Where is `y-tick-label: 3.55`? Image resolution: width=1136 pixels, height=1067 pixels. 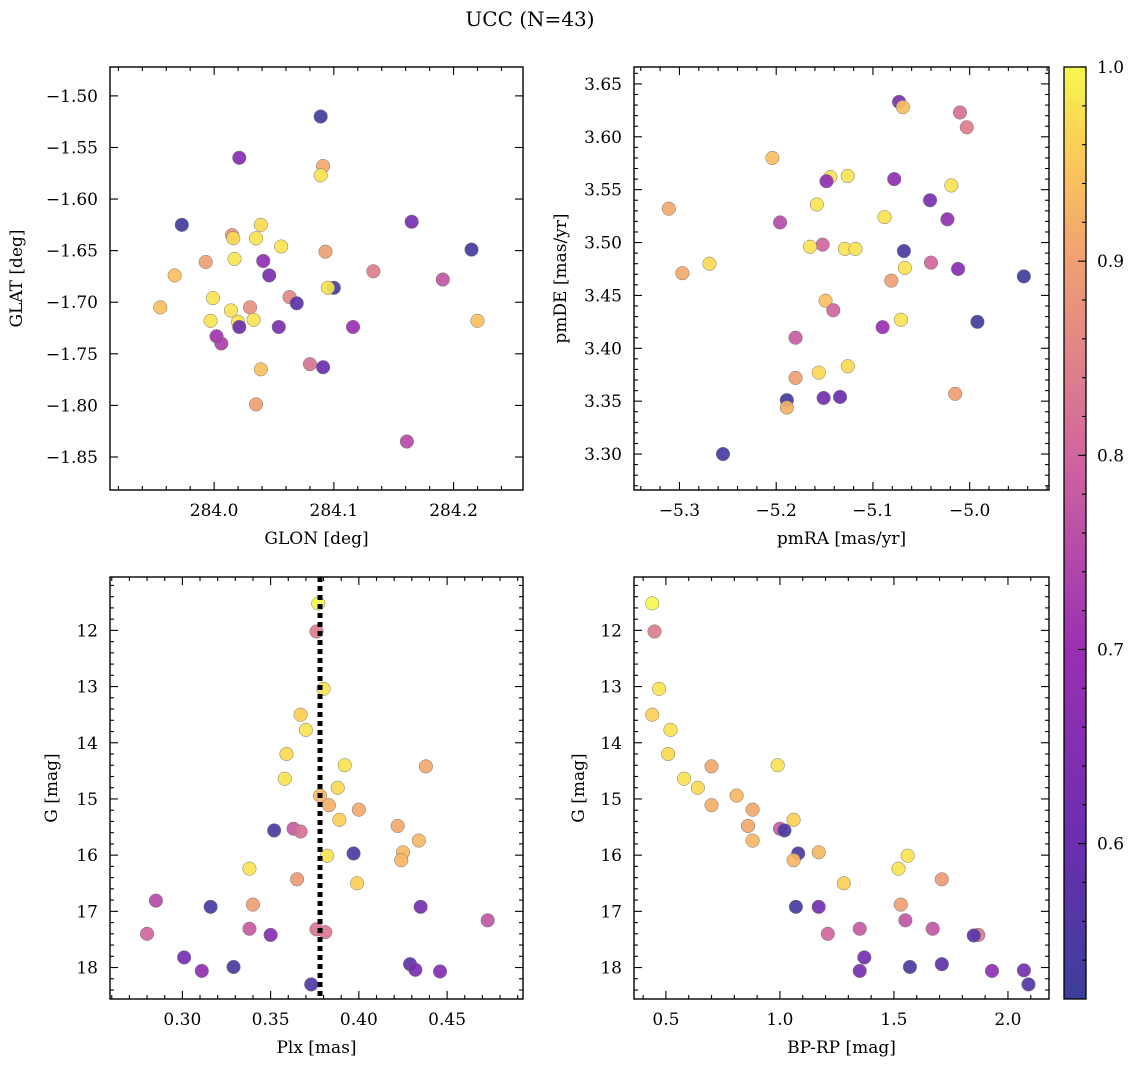
y-tick-label: 3.55 is located at coordinates (603, 191).